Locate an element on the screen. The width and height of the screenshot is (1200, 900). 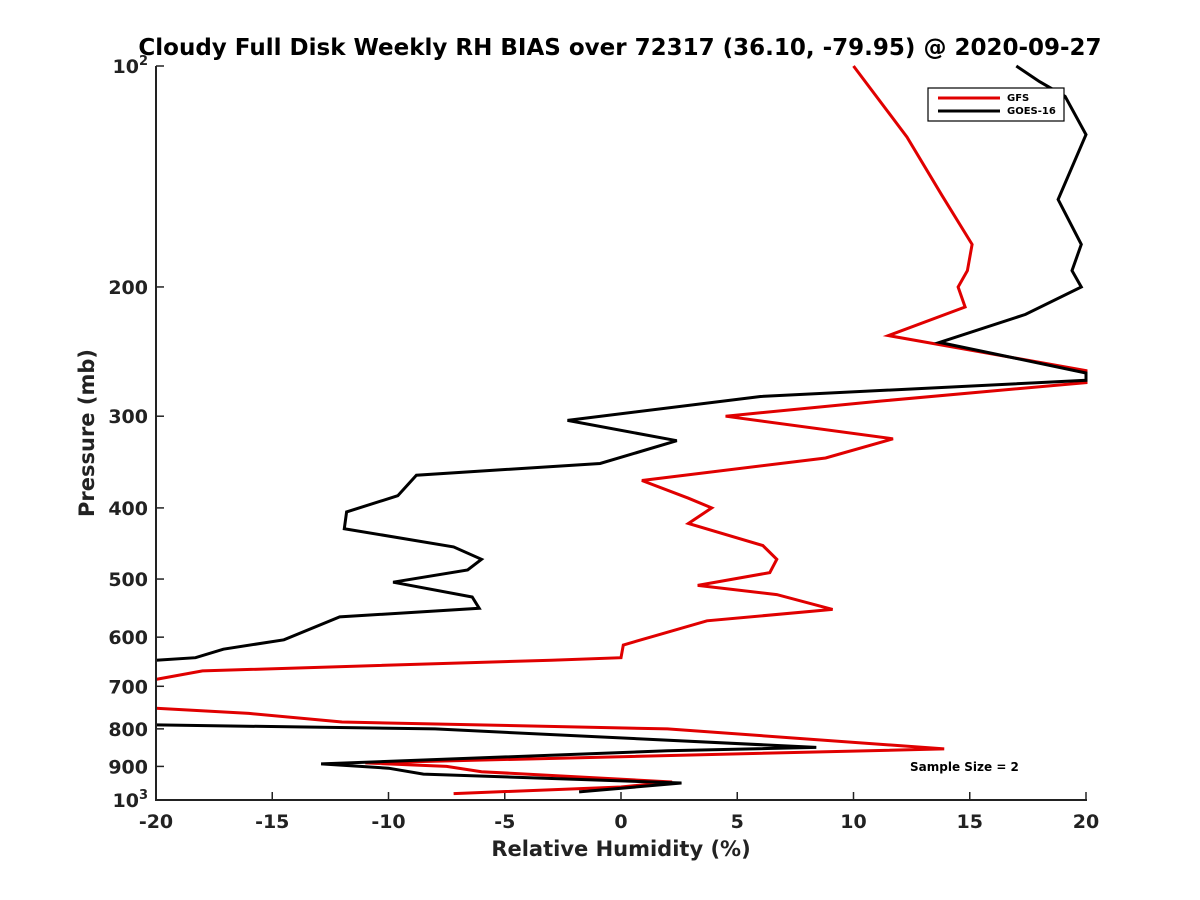
x-axis-ticks: -20 -15 -10 -5 0 5 10 15 20 is located at coordinates (619, 812).